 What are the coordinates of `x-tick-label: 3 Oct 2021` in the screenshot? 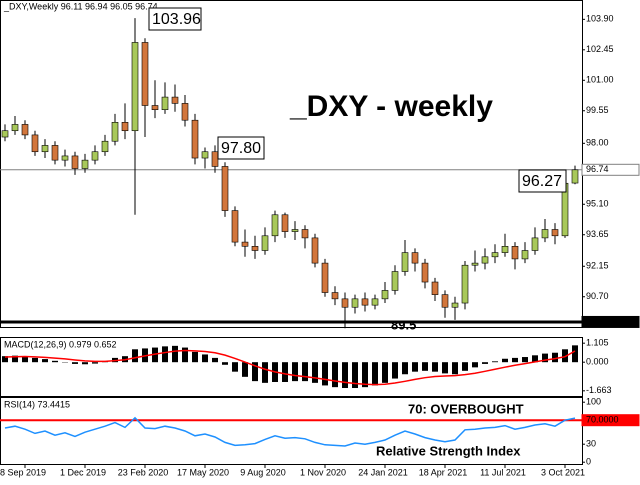 It's located at (563, 472).